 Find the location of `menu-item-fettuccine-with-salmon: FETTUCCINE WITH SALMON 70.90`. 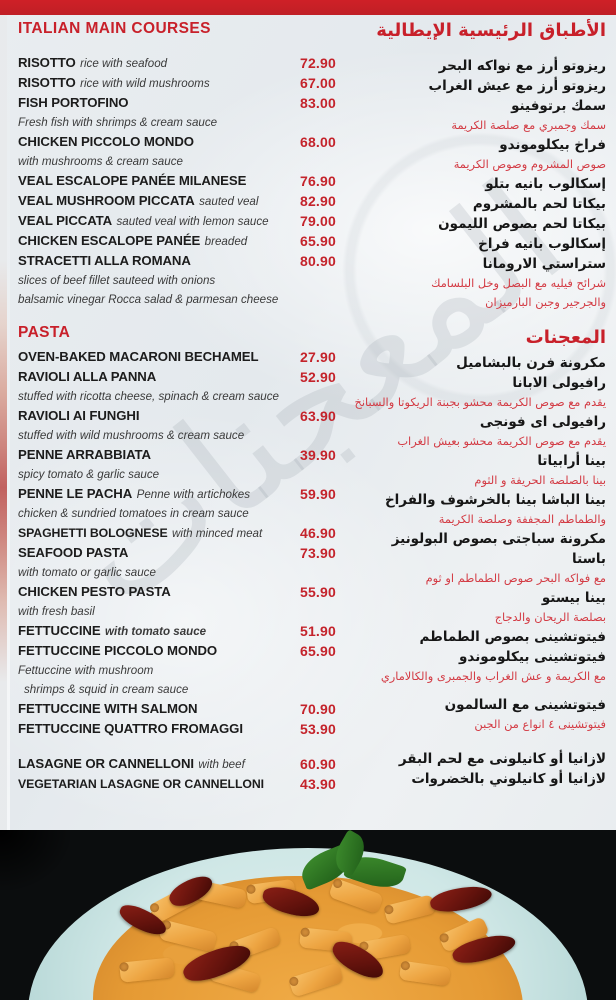

menu-item-fettuccine-with-salmon: FETTUCCINE WITH SALMON 70.90 is located at coordinates (177, 709).